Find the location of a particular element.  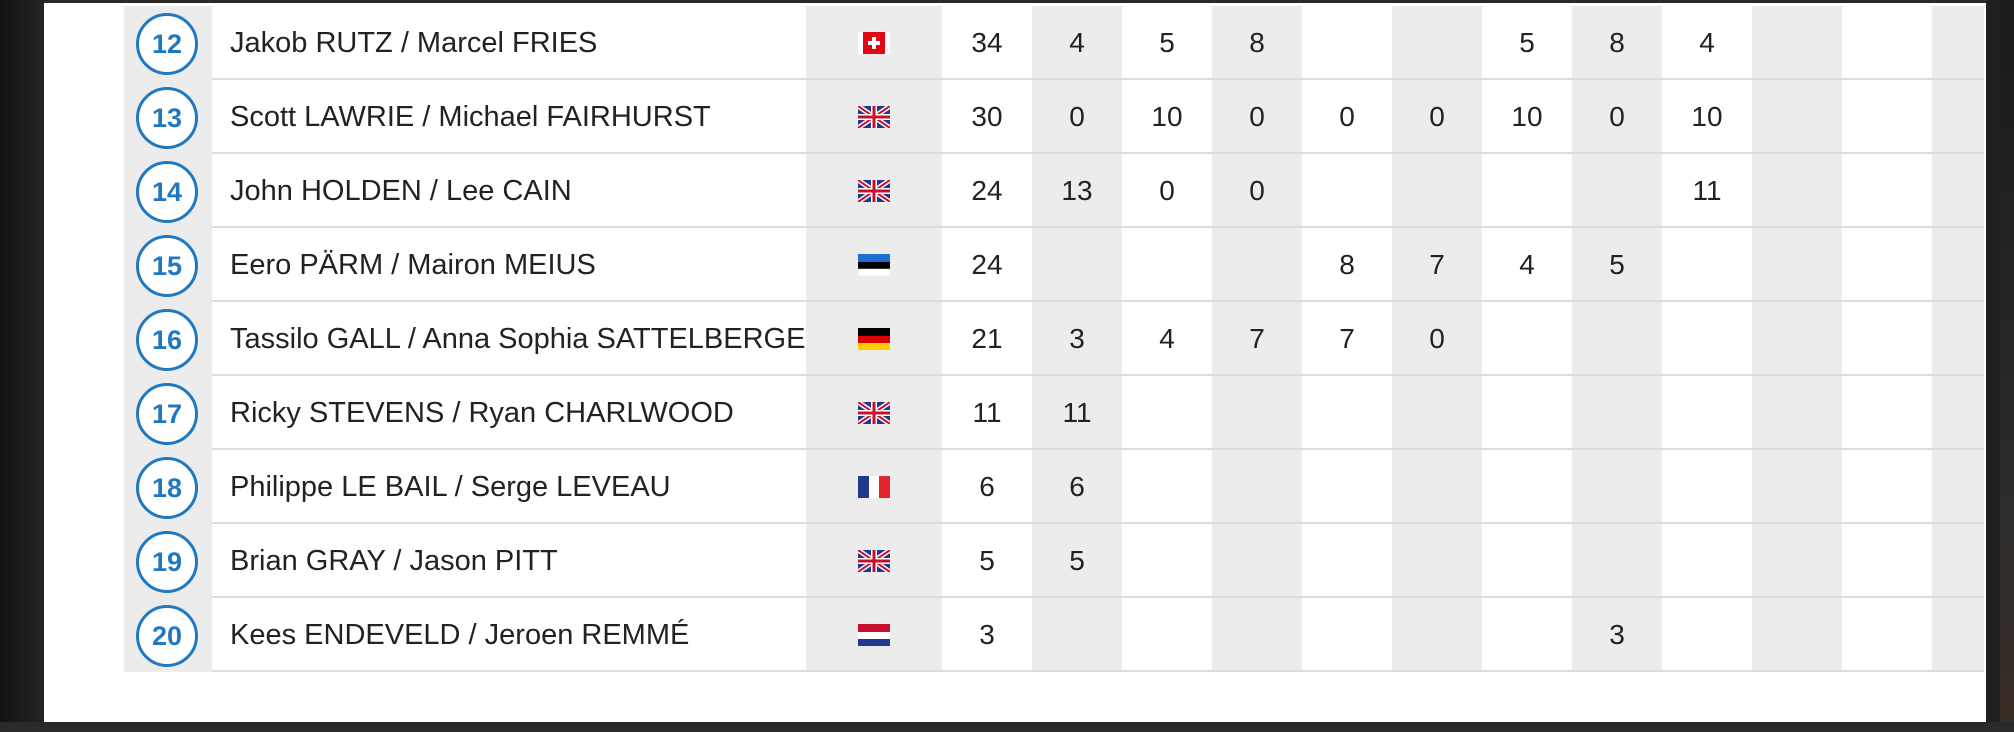

round-4-points-cell: 0 is located at coordinates (1347, 116).